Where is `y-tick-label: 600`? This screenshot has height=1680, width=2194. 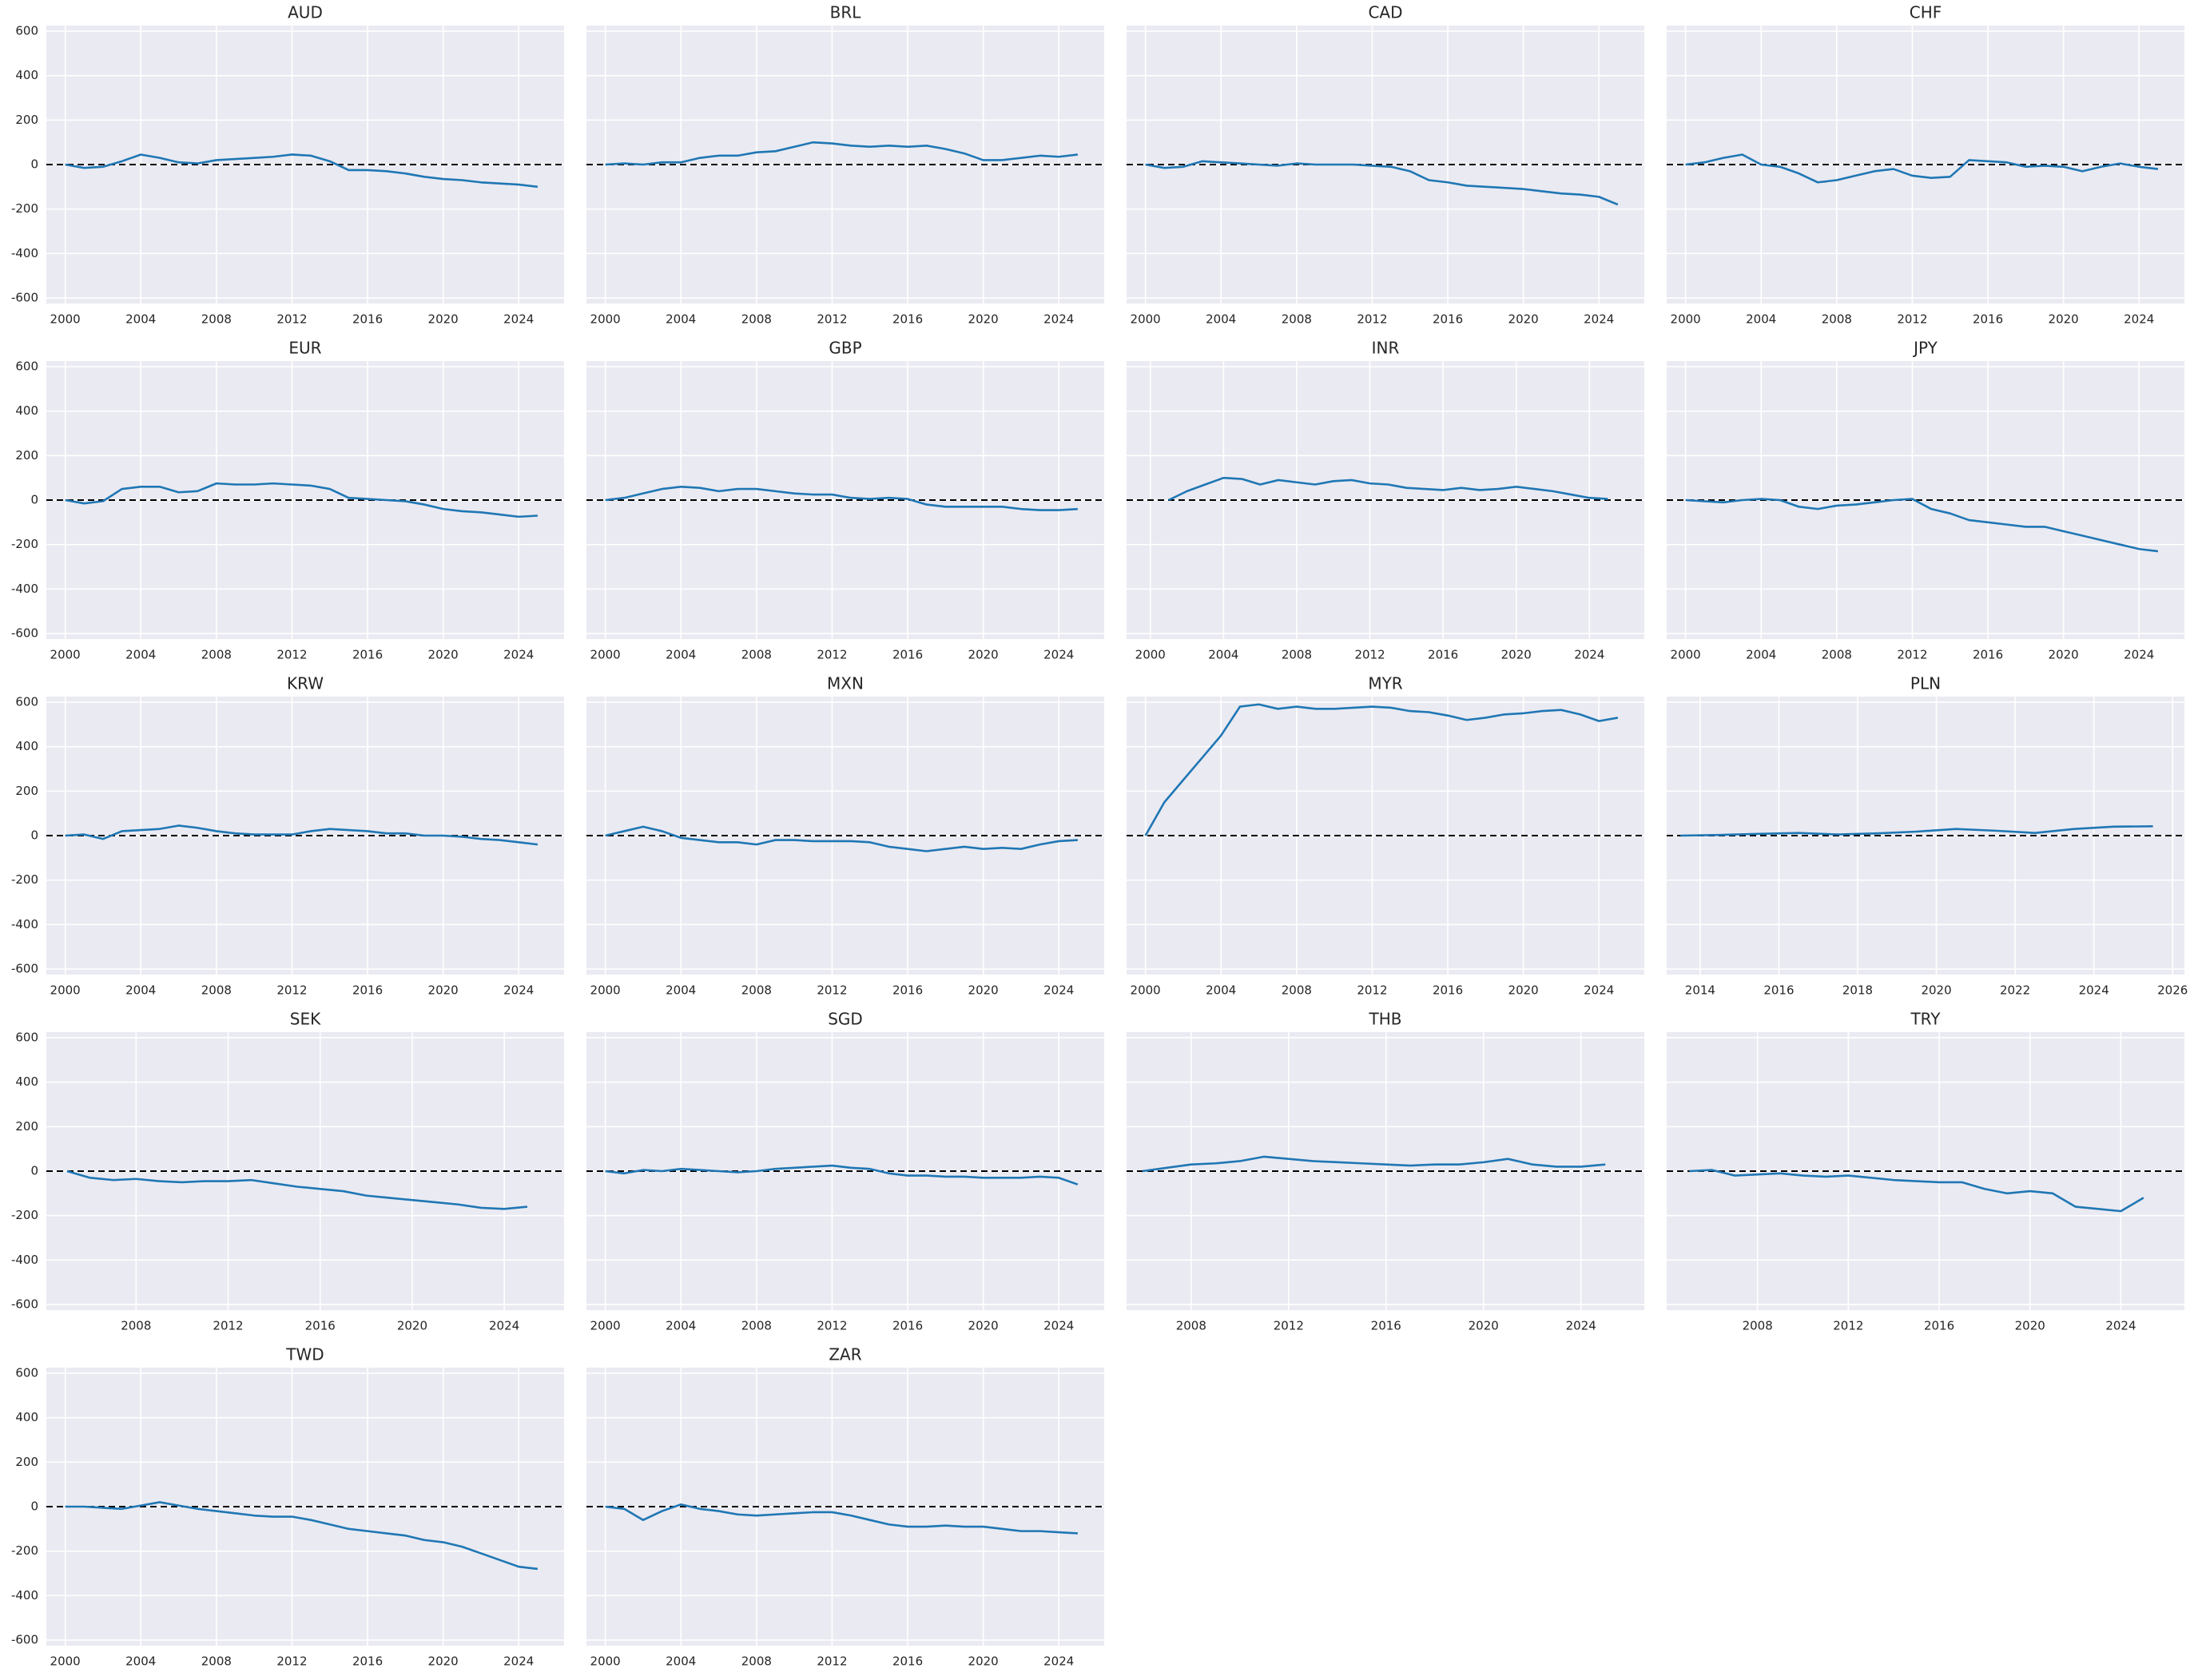 y-tick-label: 600 is located at coordinates (26, 1037).